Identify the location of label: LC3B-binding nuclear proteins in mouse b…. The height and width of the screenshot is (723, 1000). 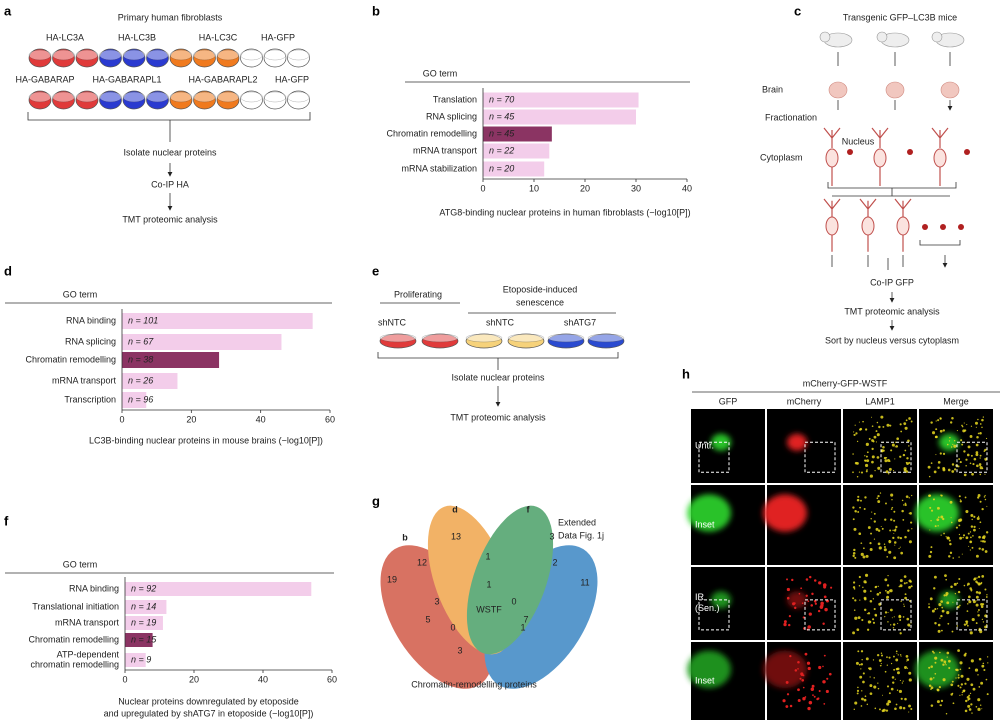
(206, 440).